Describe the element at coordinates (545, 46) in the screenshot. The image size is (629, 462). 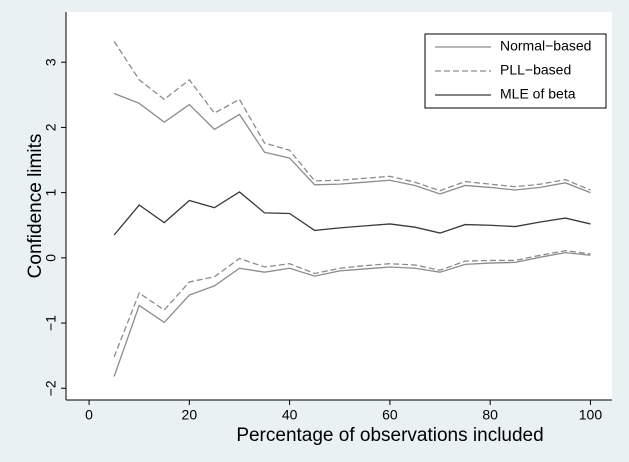
I see `legend-label: Normal−based` at that location.